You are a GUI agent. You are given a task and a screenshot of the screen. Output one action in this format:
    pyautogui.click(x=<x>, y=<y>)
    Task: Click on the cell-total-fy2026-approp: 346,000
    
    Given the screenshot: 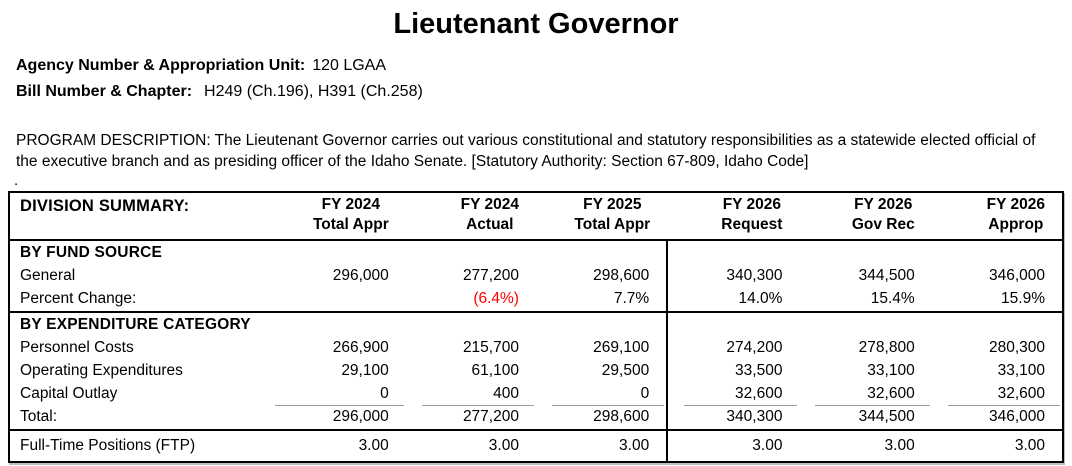 What is the action you would take?
    pyautogui.click(x=997, y=418)
    